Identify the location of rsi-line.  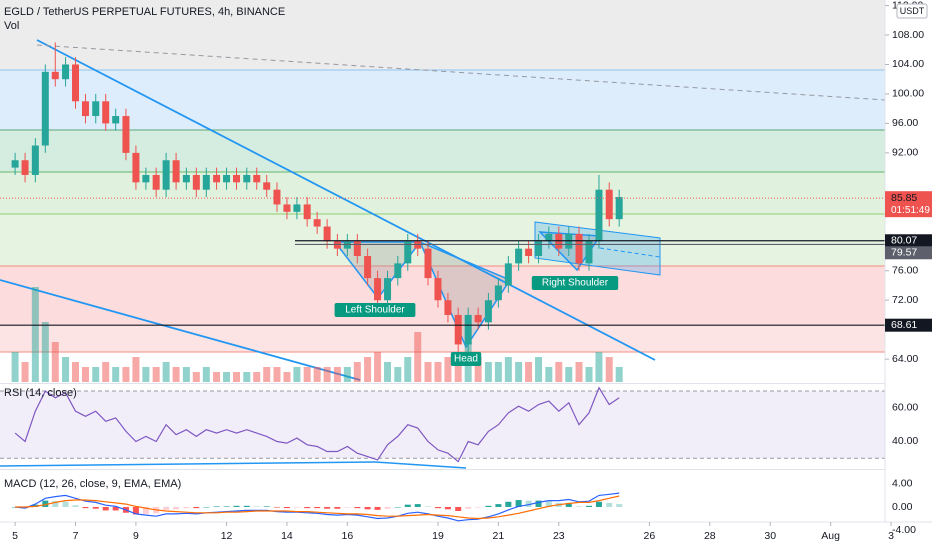
(317, 424).